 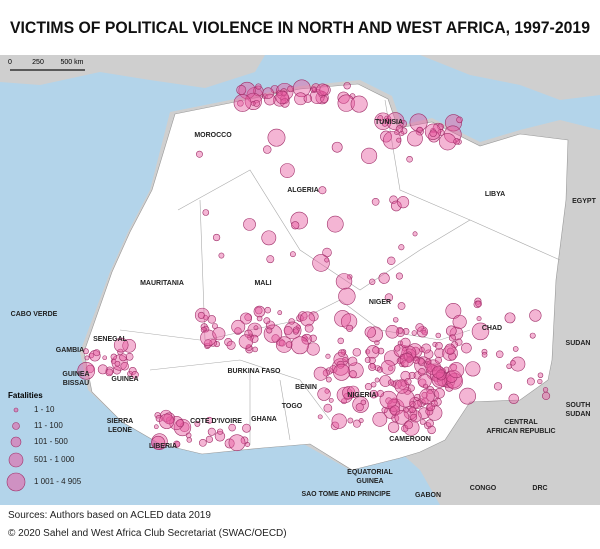 What do you see at coordinates (110, 339) in the screenshot?
I see `country-label: SENEGAL` at bounding box center [110, 339].